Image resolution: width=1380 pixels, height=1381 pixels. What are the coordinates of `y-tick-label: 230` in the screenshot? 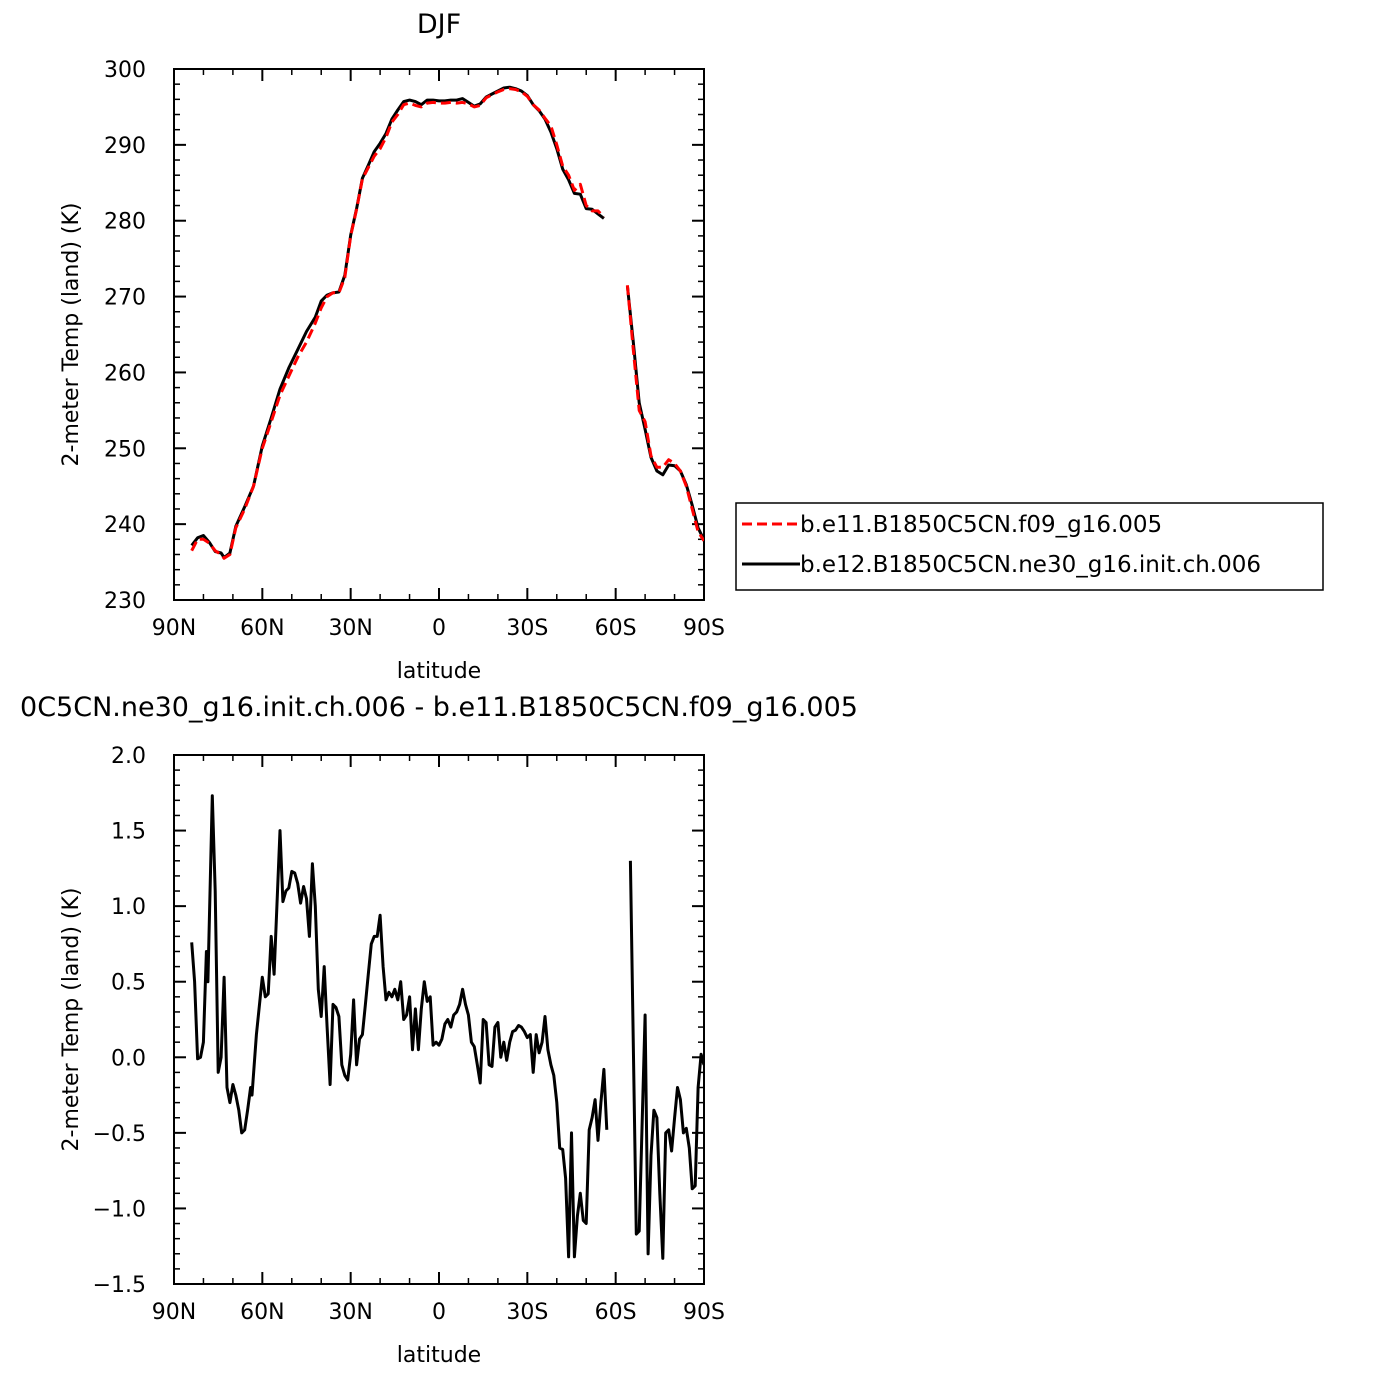 It's located at (125, 601).